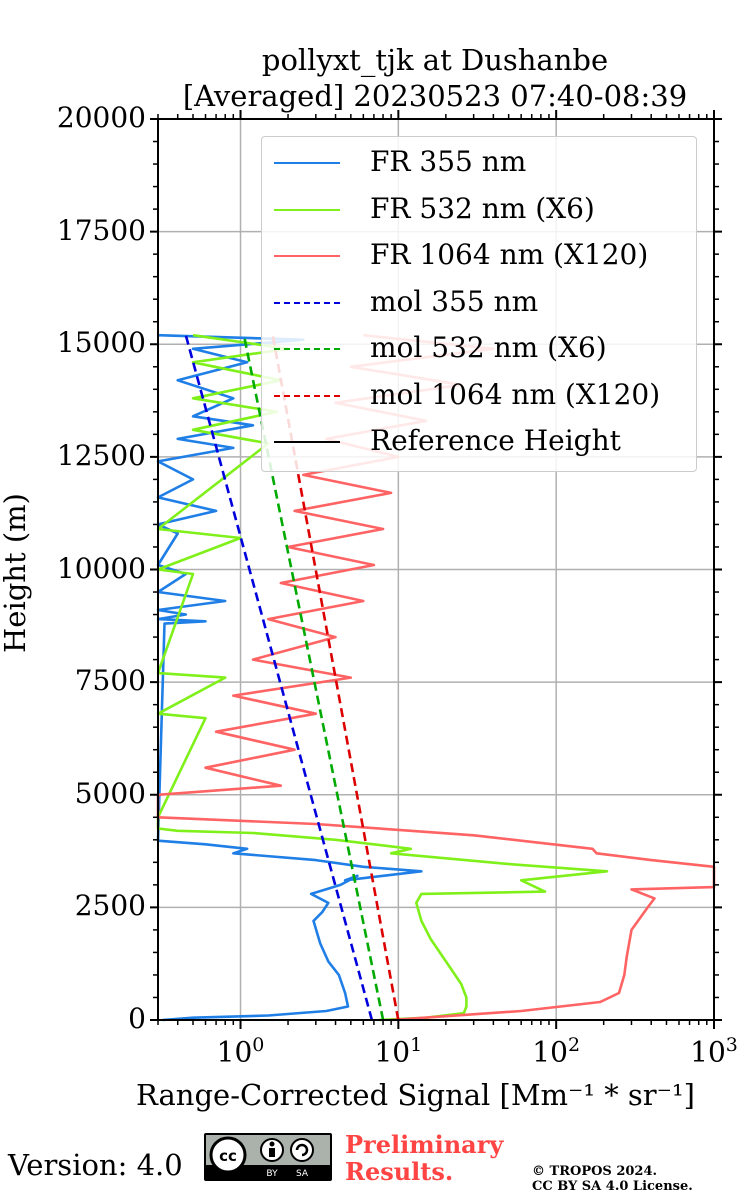 Image resolution: width=750 pixels, height=1200 pixels. I want to click on legend-item: mol 1064 nm (X120), so click(482, 396).